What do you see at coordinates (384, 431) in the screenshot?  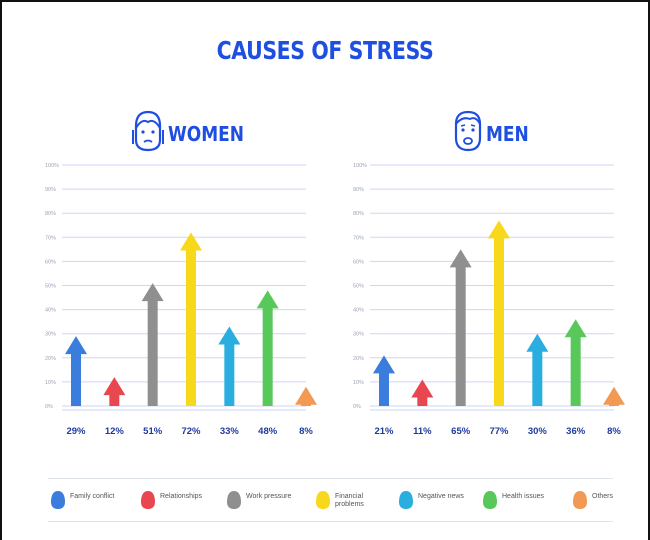 I see `men-value-label-family: 21%` at bounding box center [384, 431].